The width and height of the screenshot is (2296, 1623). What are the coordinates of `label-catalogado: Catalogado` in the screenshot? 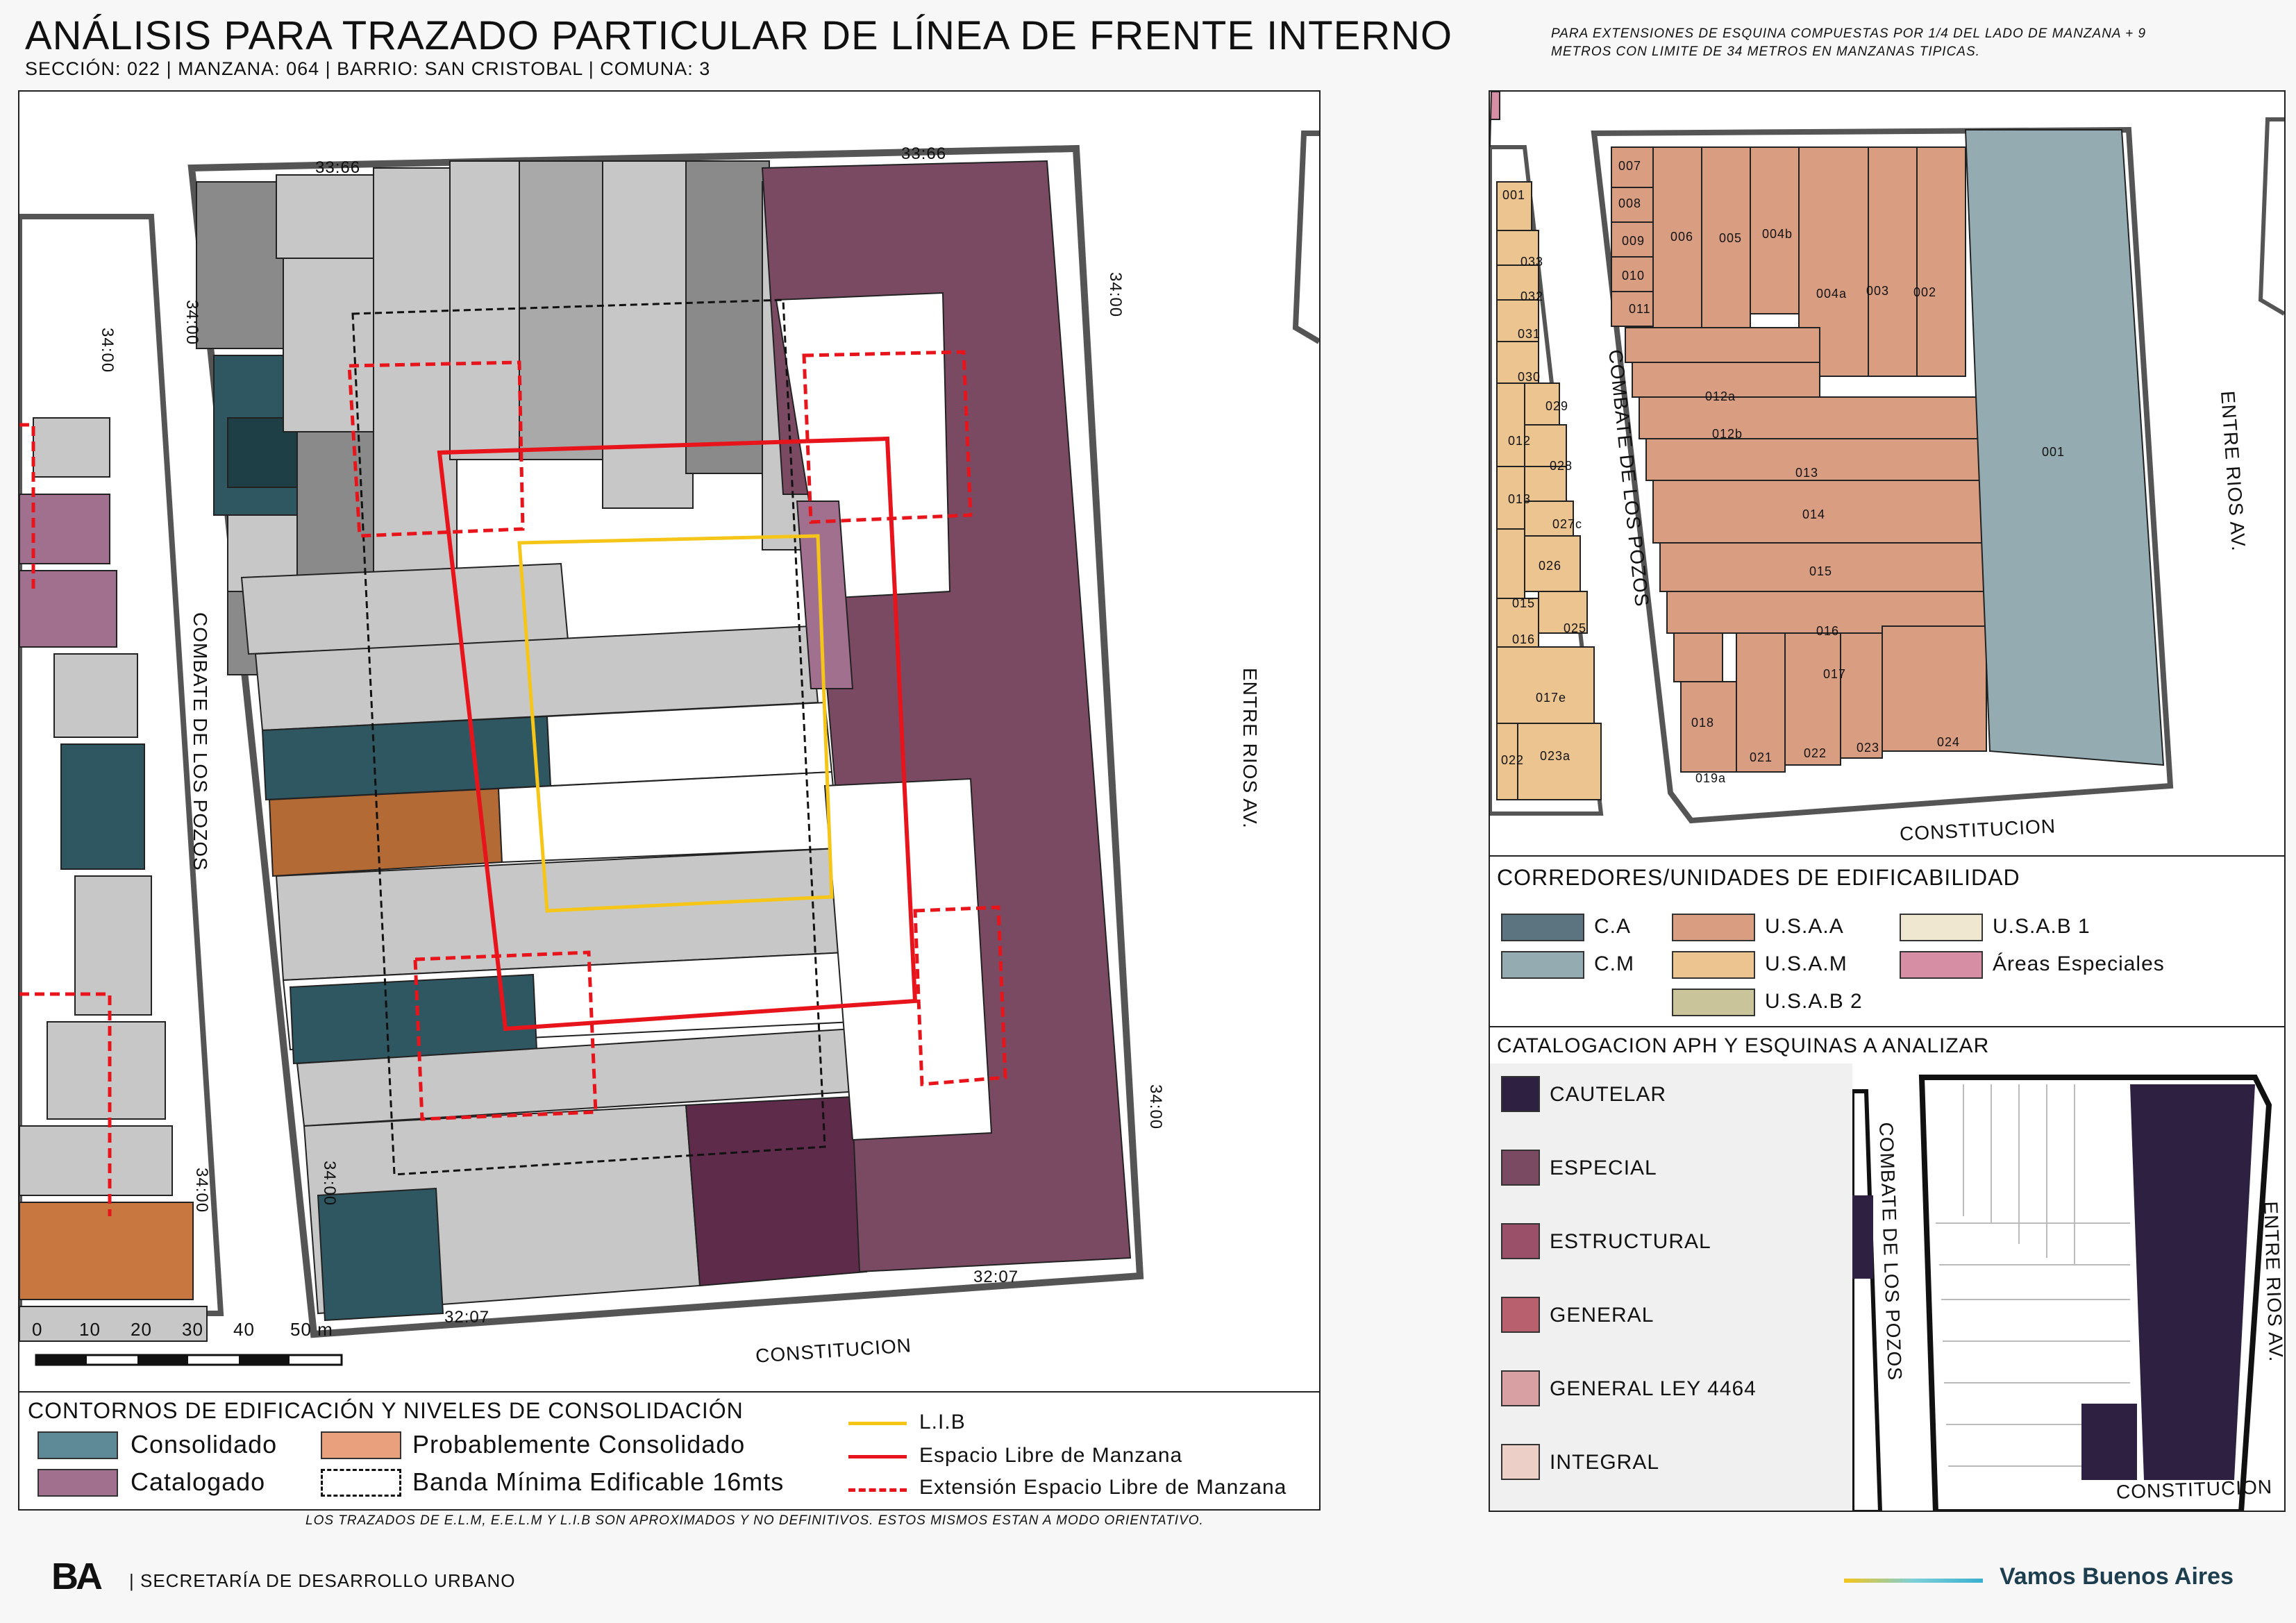 It's located at (198, 1482).